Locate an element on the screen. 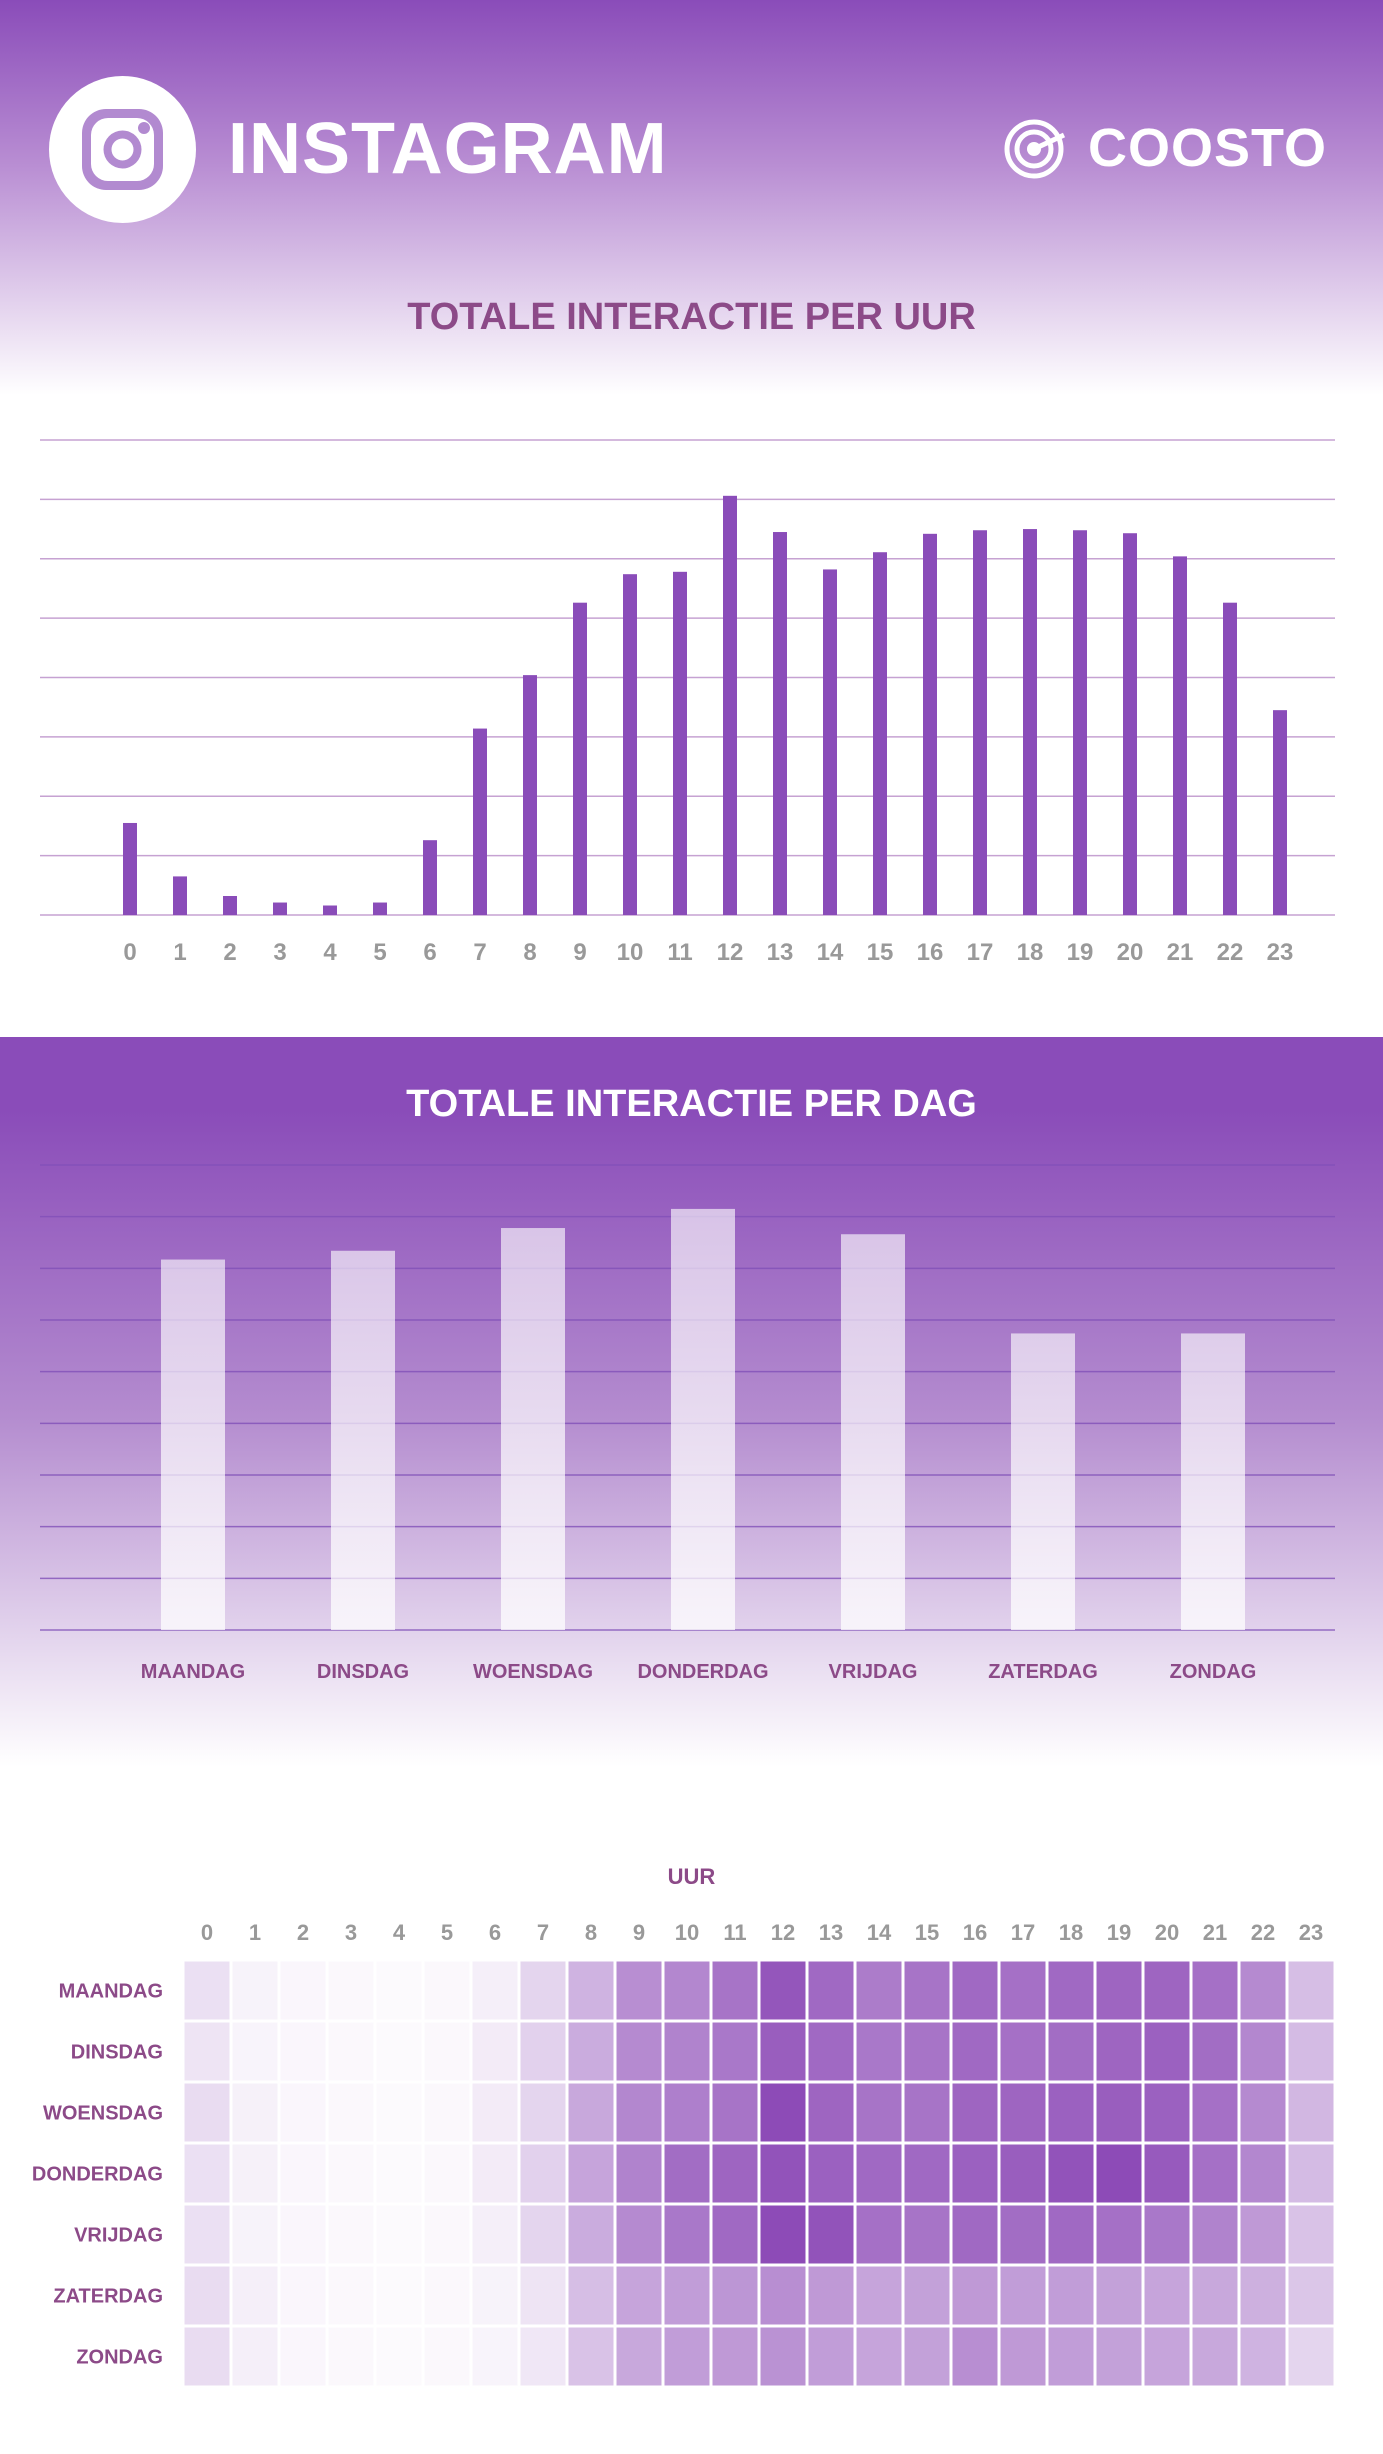 This screenshot has width=1383, height=2454. heatmap-day-label: DONDERDAG is located at coordinates (97, 2175).